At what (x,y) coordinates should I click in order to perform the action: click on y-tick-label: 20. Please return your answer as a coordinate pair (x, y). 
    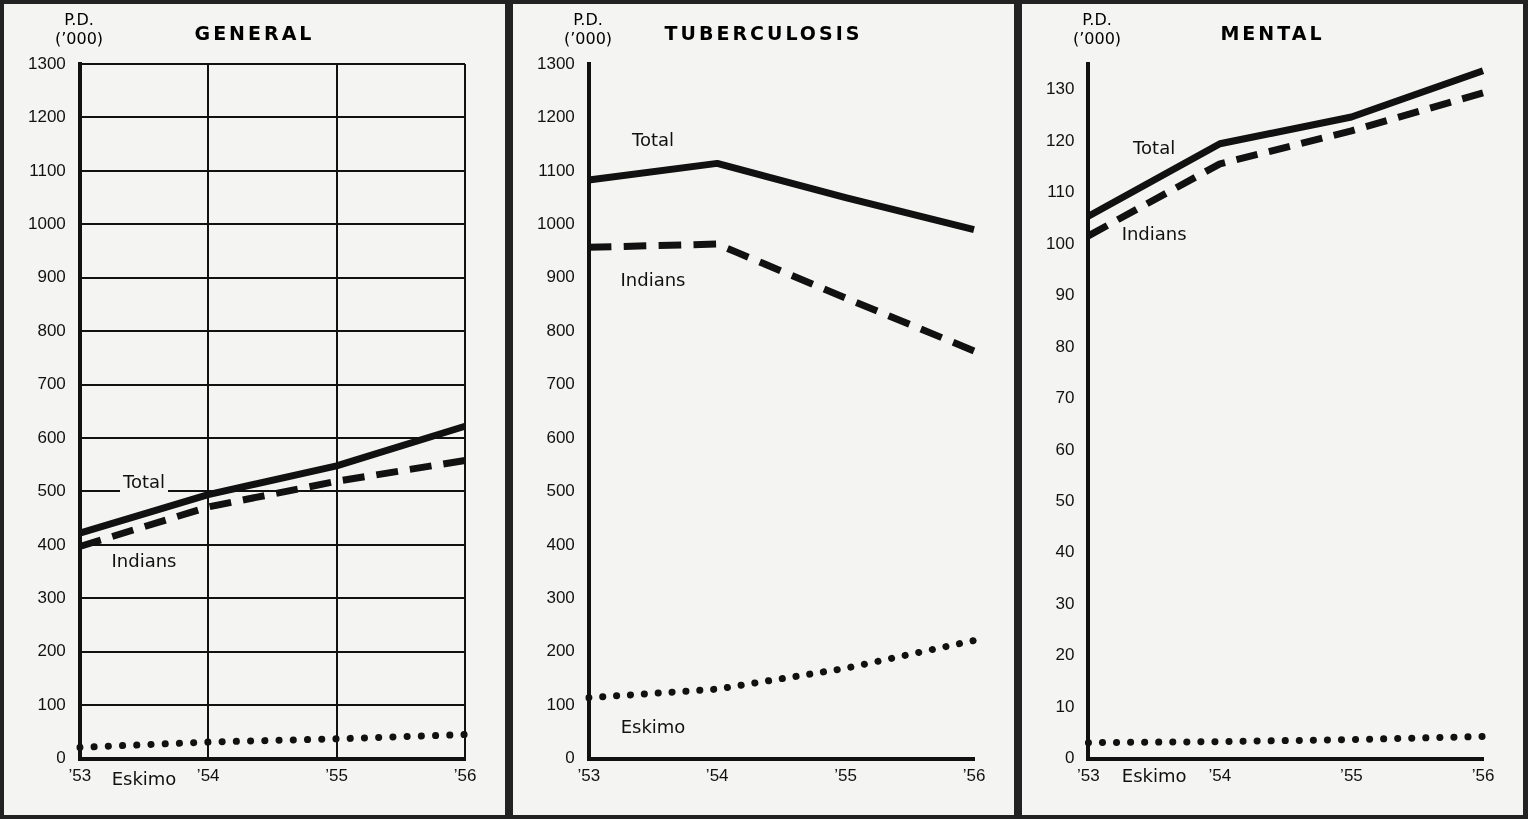
    Looking at the image, I should click on (1065, 655).